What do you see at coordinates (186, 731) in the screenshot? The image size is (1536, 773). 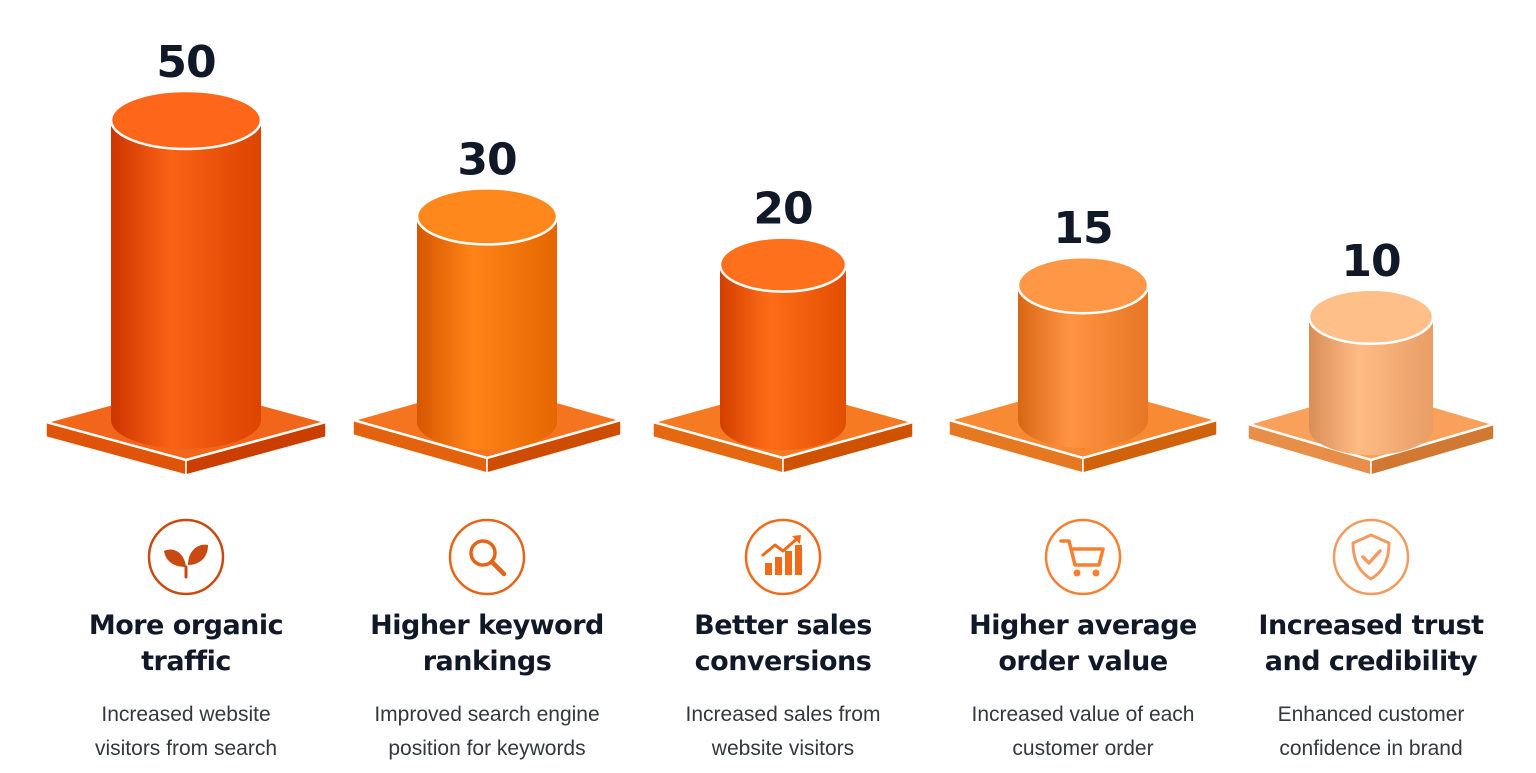 I see `category-description: Increased website visitors from search` at bounding box center [186, 731].